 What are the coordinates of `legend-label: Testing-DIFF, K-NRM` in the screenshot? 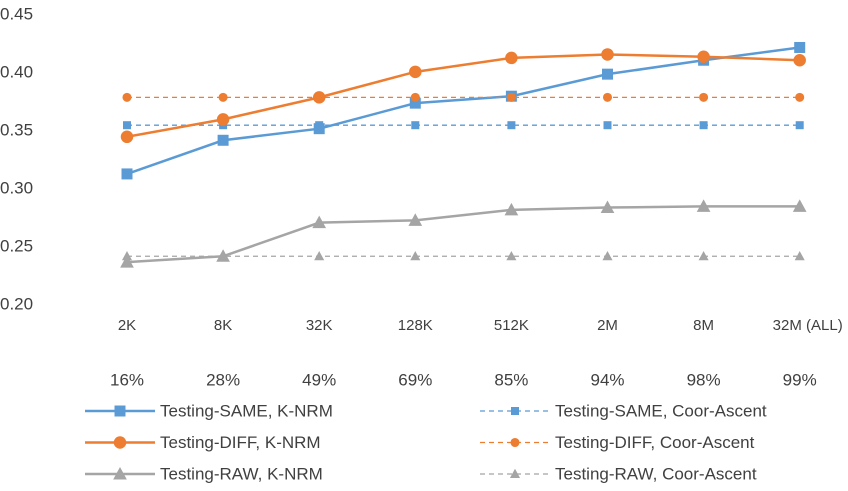 It's located at (240, 442).